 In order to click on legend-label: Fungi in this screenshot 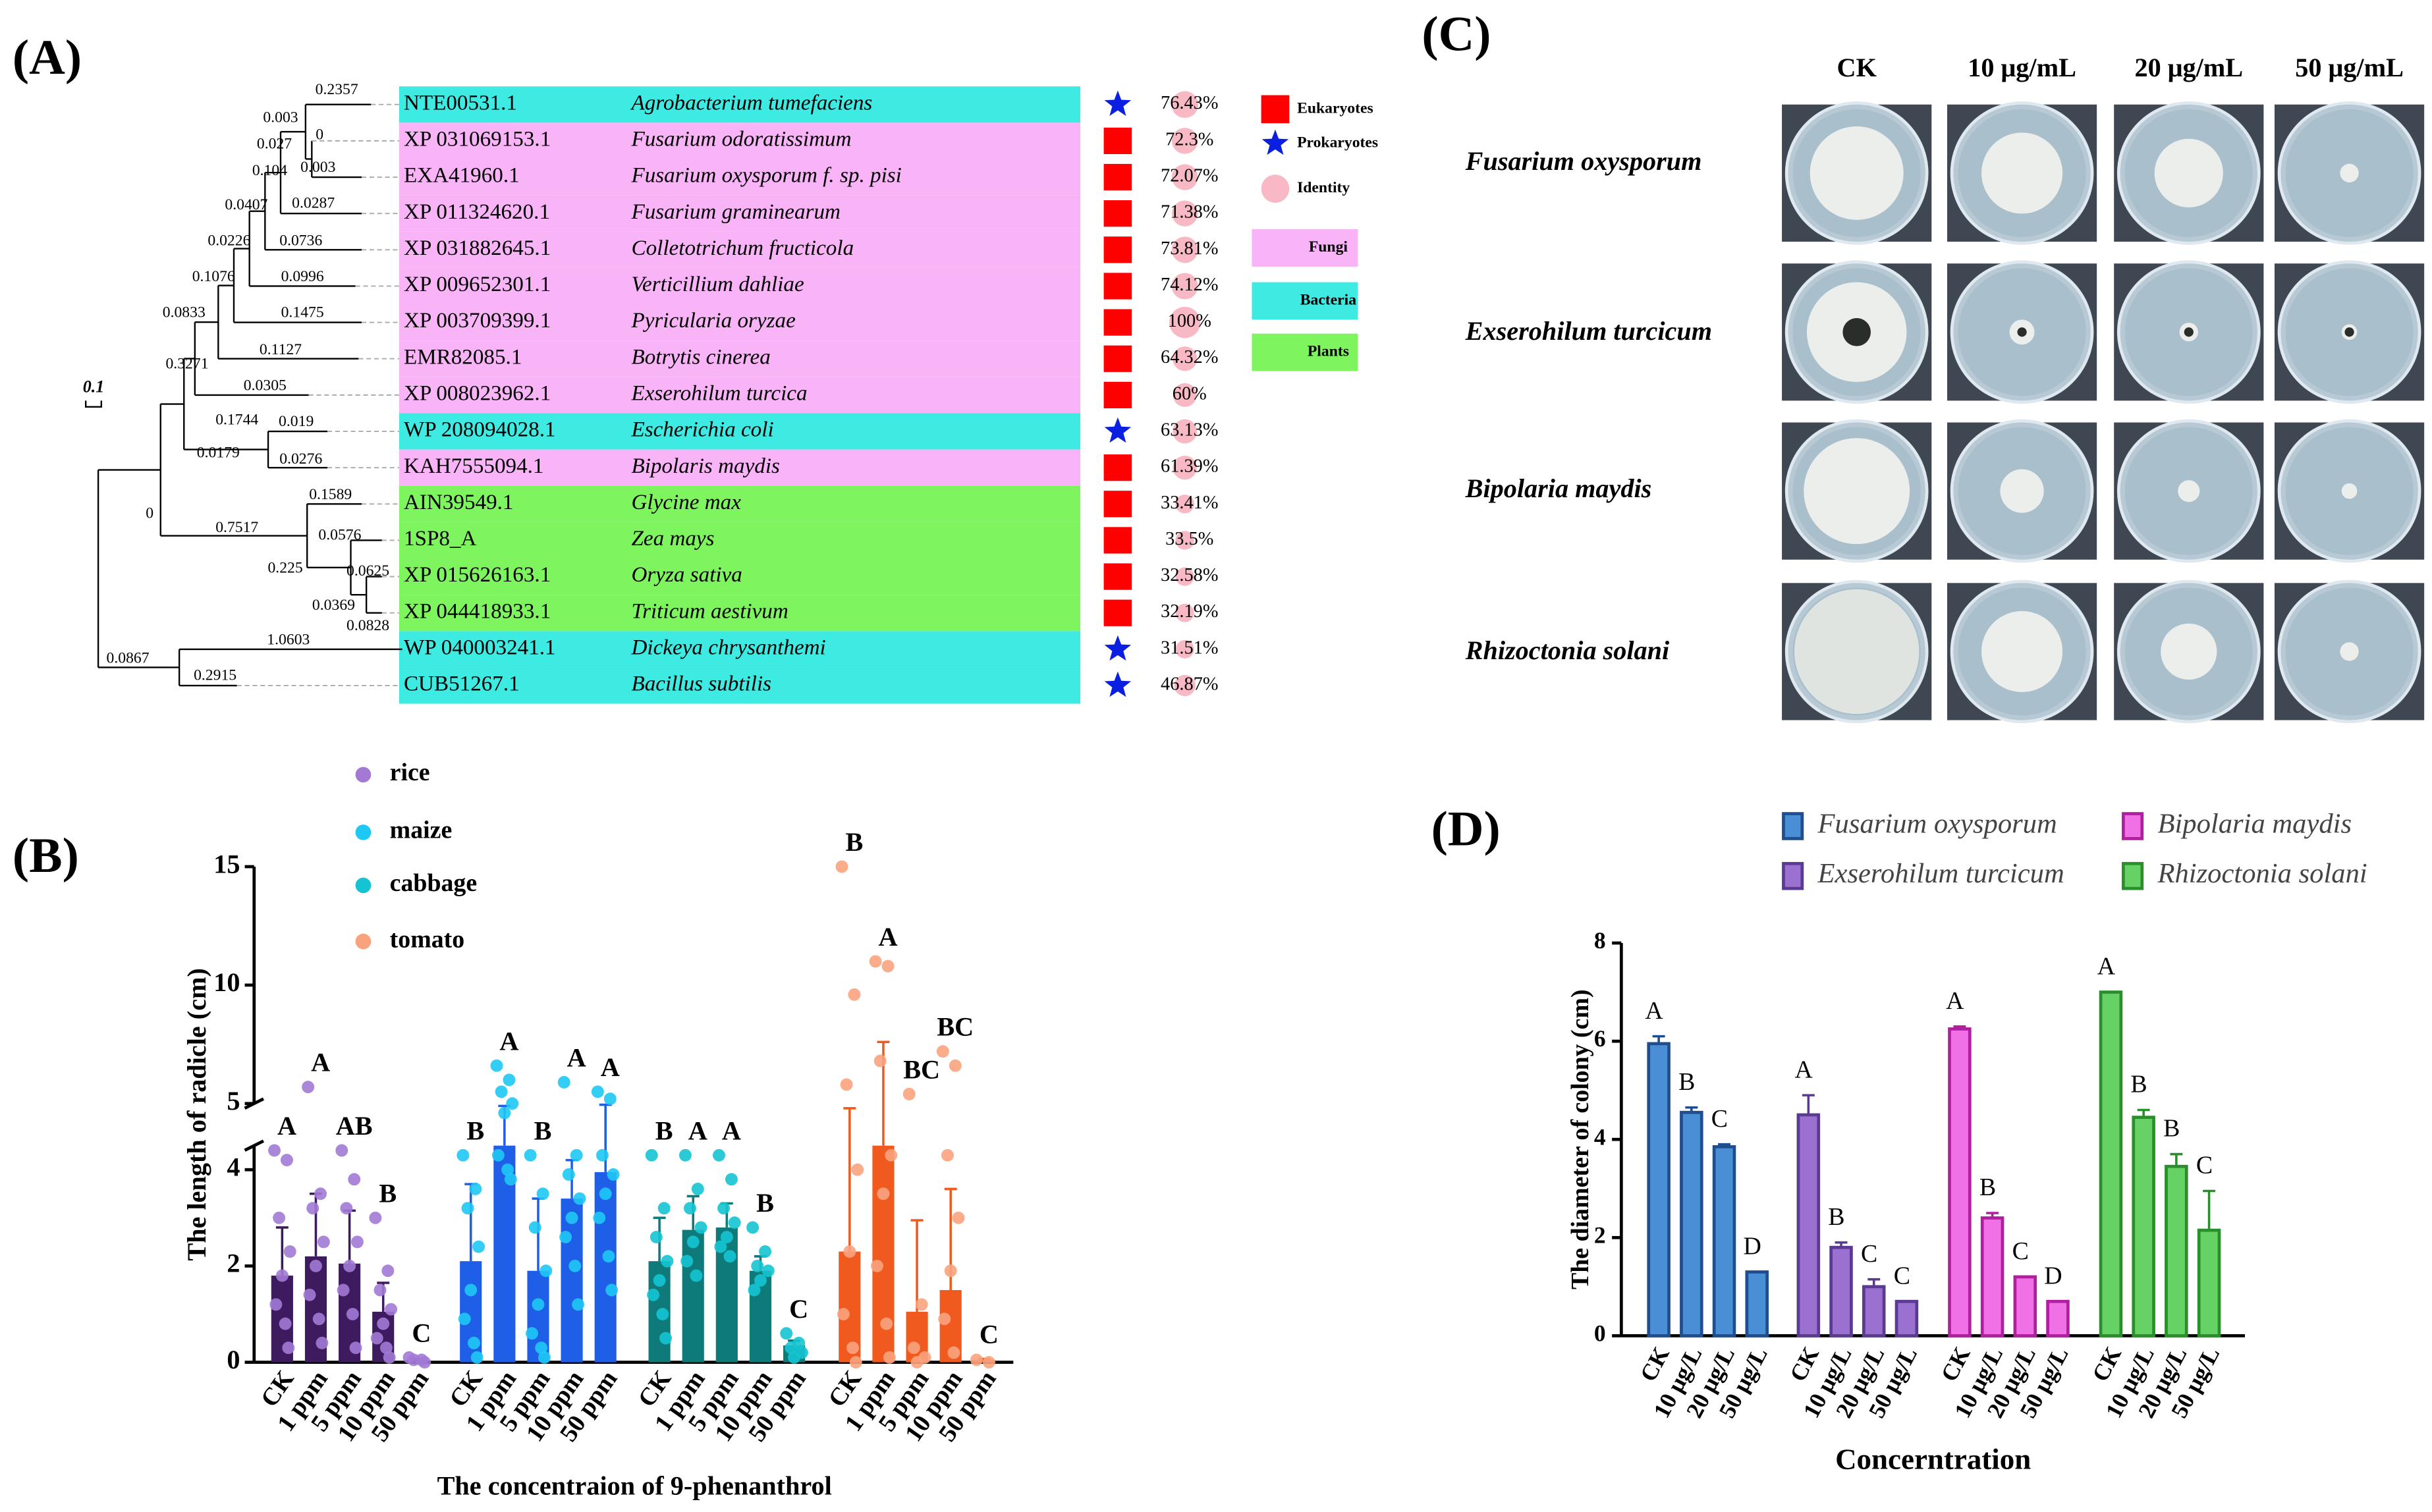, I will do `click(1328, 247)`.